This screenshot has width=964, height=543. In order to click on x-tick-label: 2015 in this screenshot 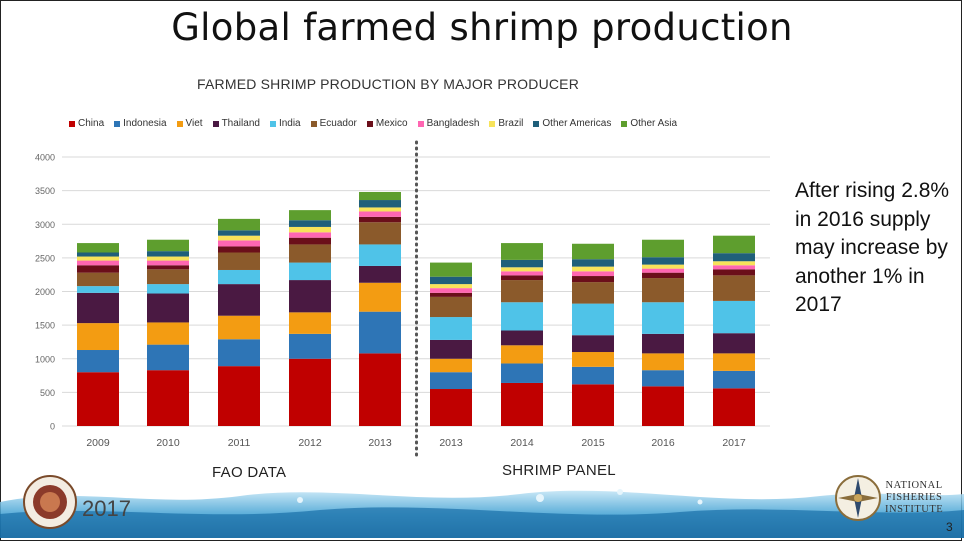, I will do `click(593, 443)`.